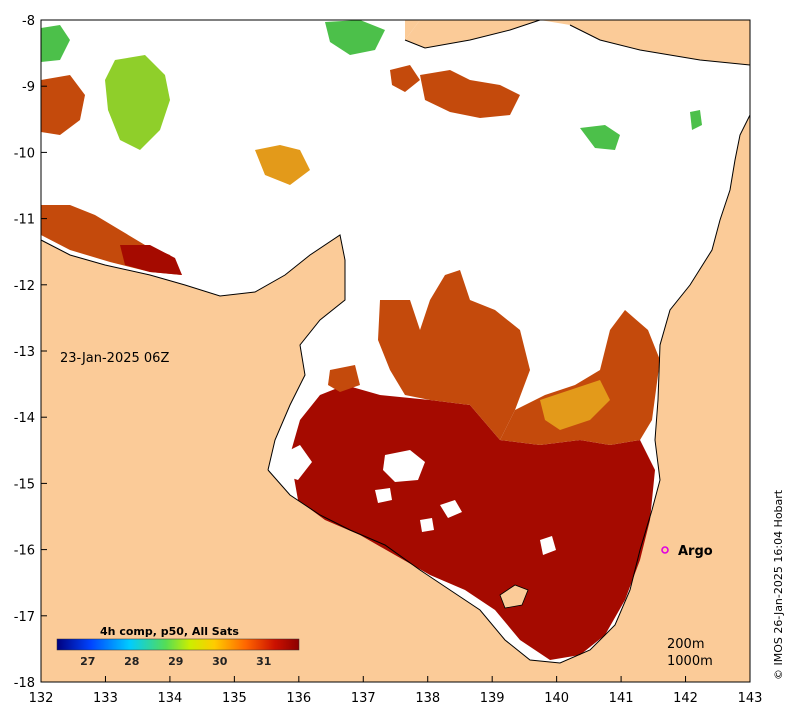  Describe the element at coordinates (24, 484) in the screenshot. I see `y-tick-label: -15` at that location.